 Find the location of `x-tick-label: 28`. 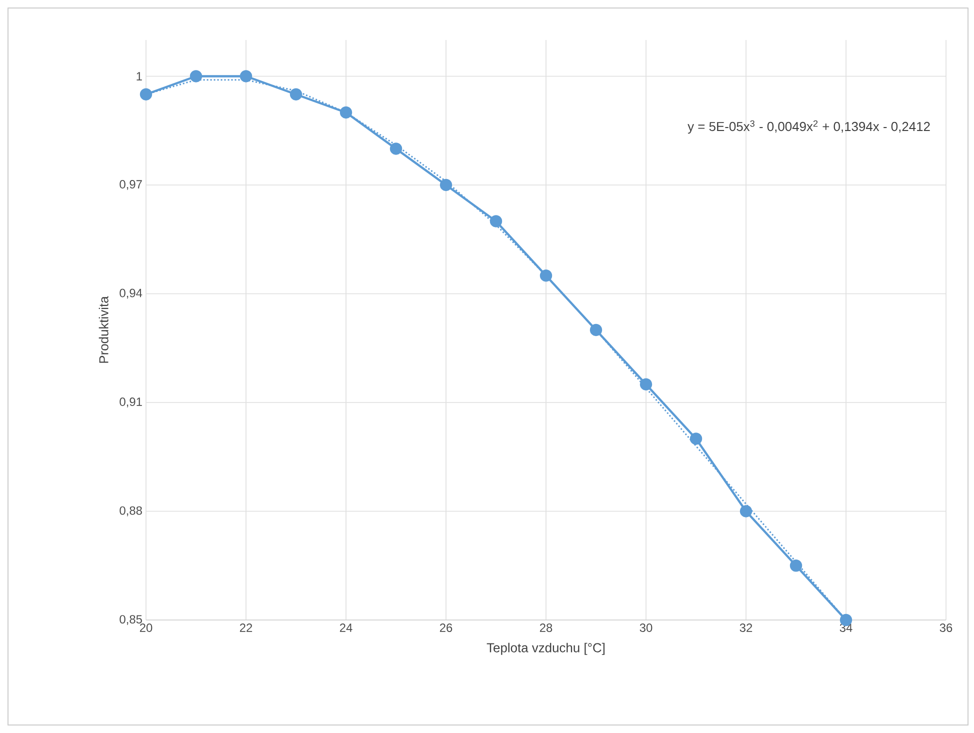

x-tick-label: 28 is located at coordinates (546, 628).